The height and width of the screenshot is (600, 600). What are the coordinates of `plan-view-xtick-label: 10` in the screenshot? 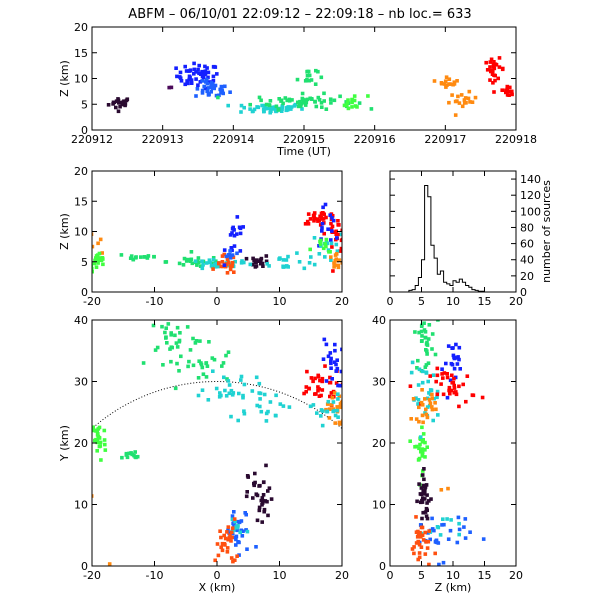 It's located at (280, 575).